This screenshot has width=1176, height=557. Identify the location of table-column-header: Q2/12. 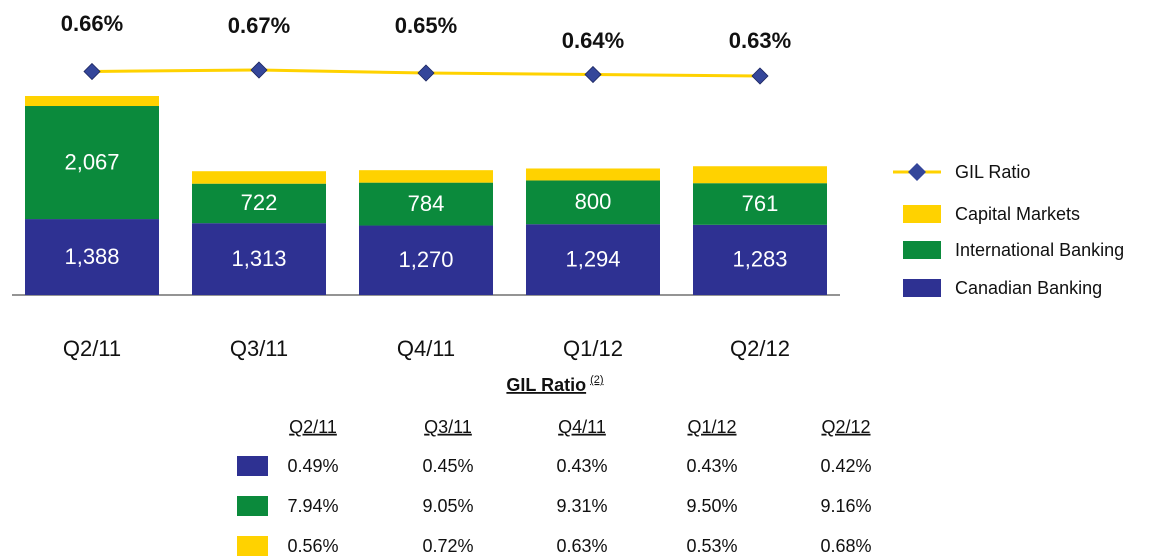
(845, 427).